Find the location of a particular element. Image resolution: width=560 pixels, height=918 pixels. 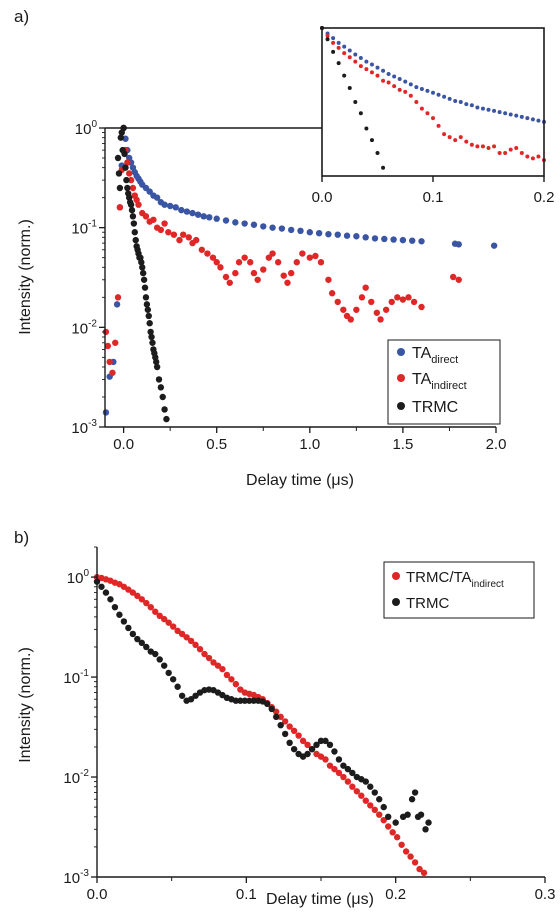

b-ylabel: Intensity (norm.) is located at coordinates (25, 705).